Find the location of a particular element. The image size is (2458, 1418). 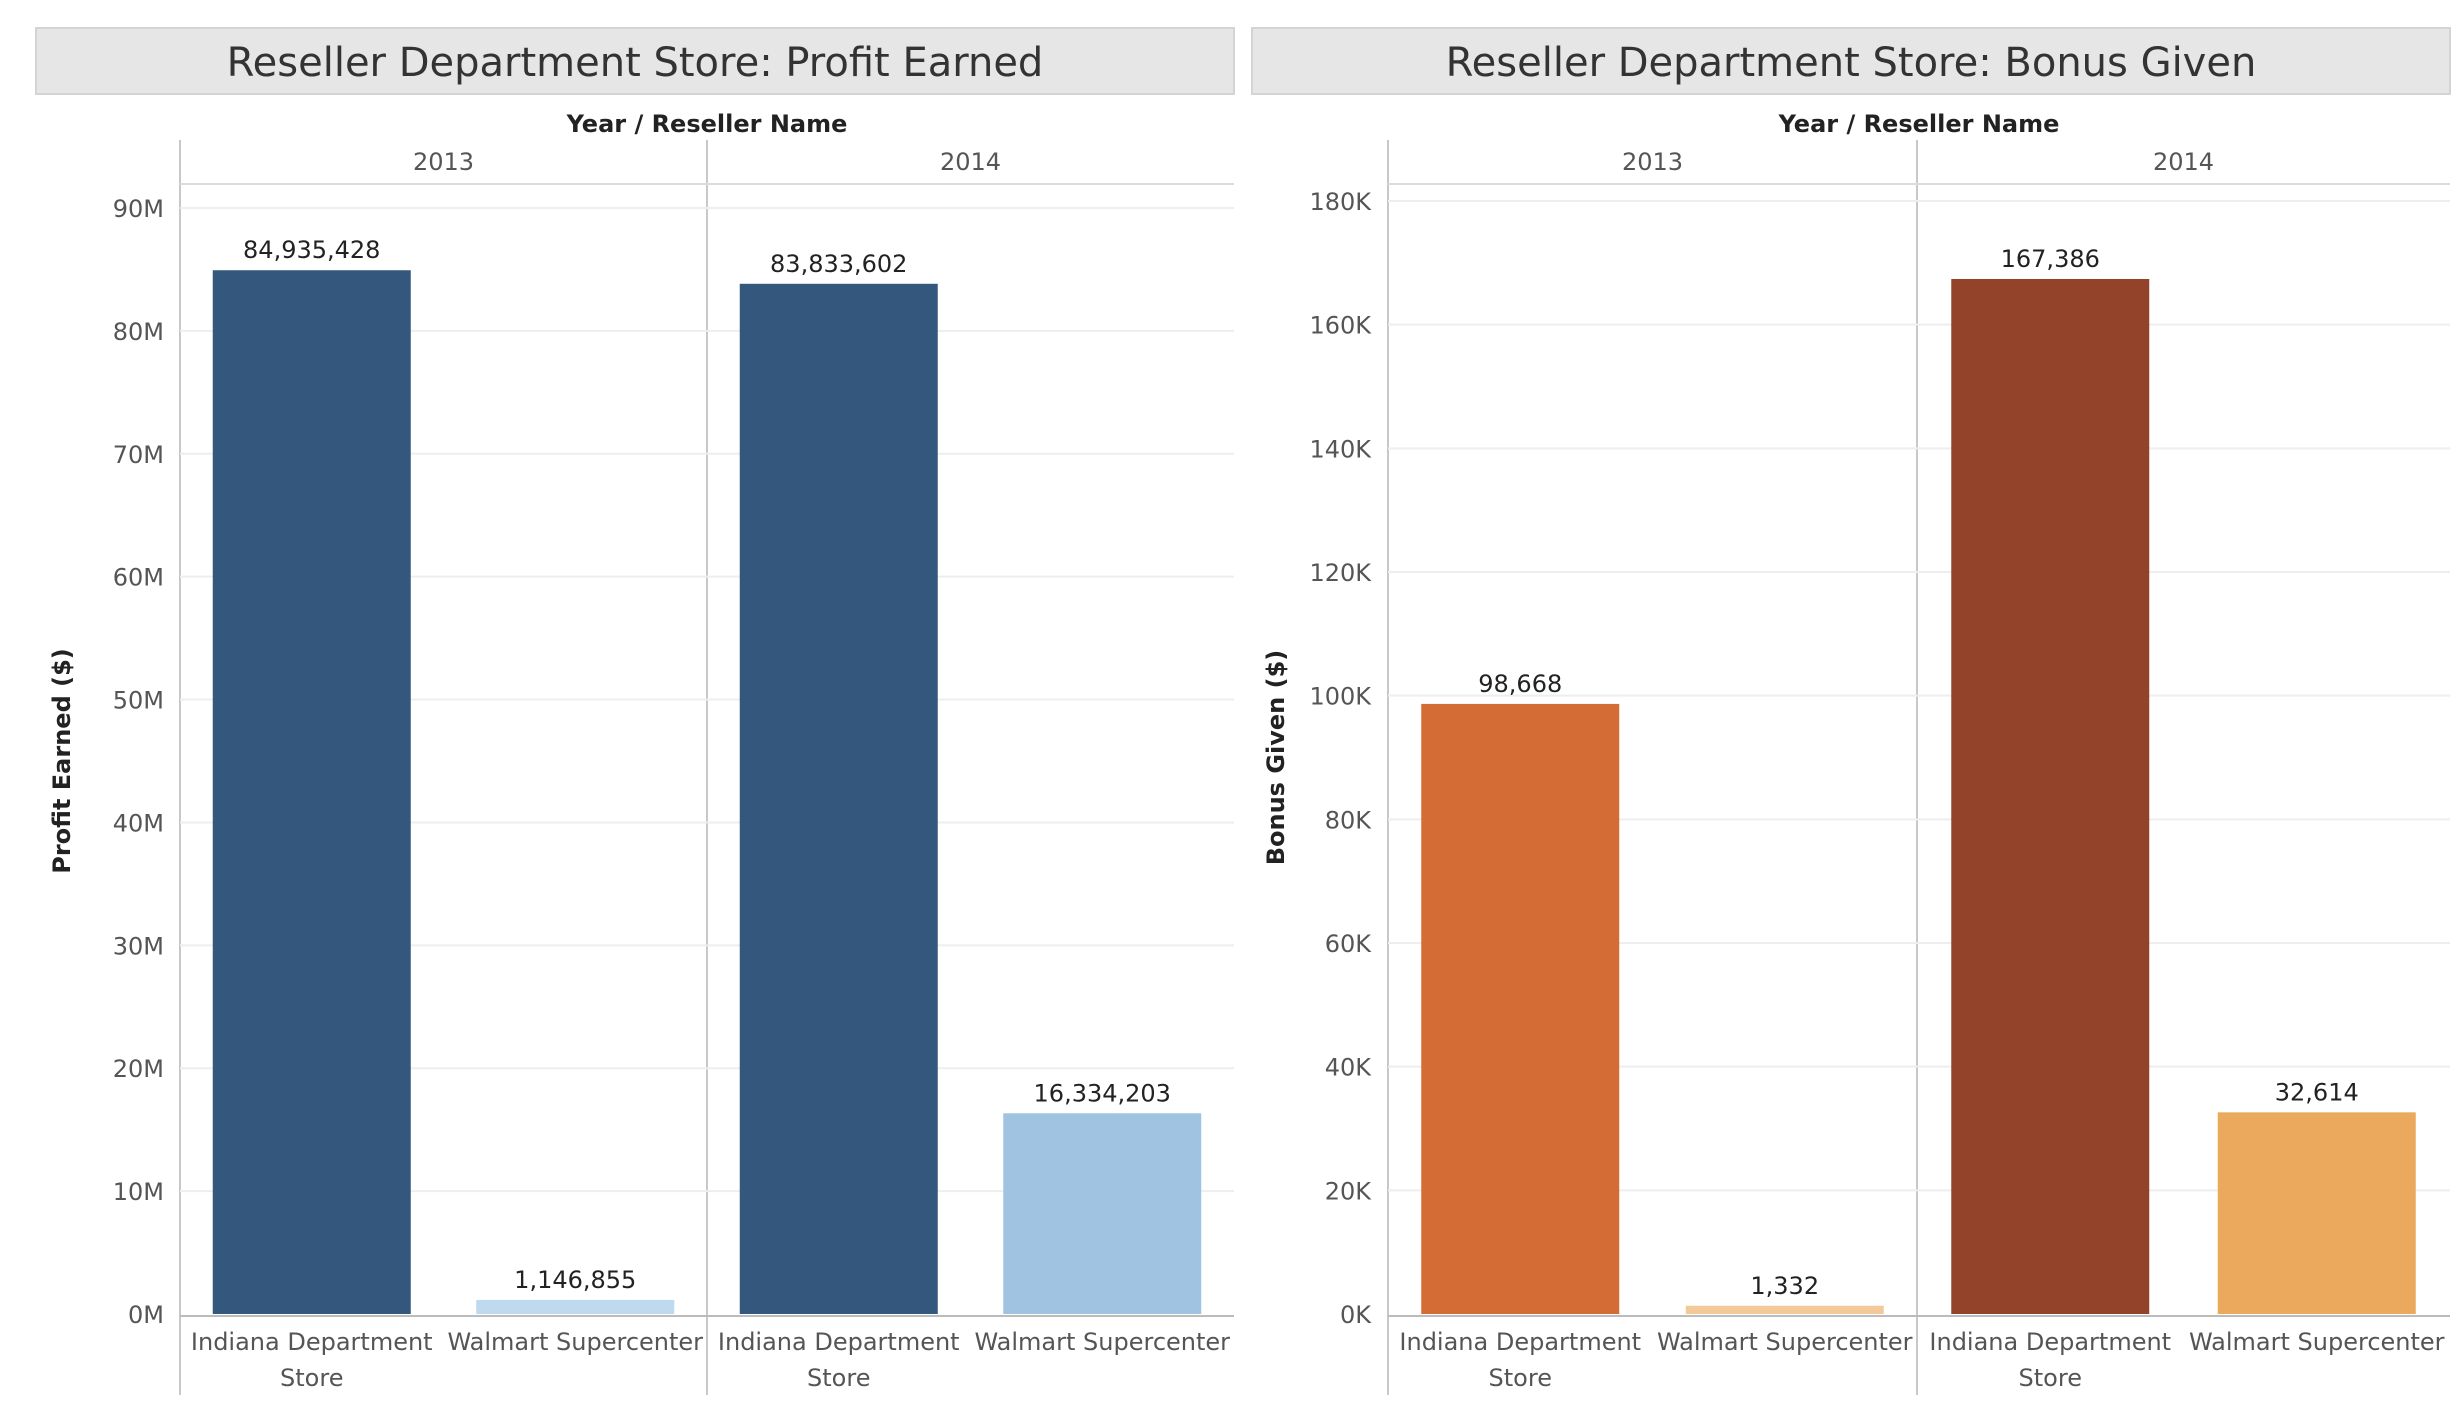

bar-value-label: 1,332 is located at coordinates (1784, 1286).